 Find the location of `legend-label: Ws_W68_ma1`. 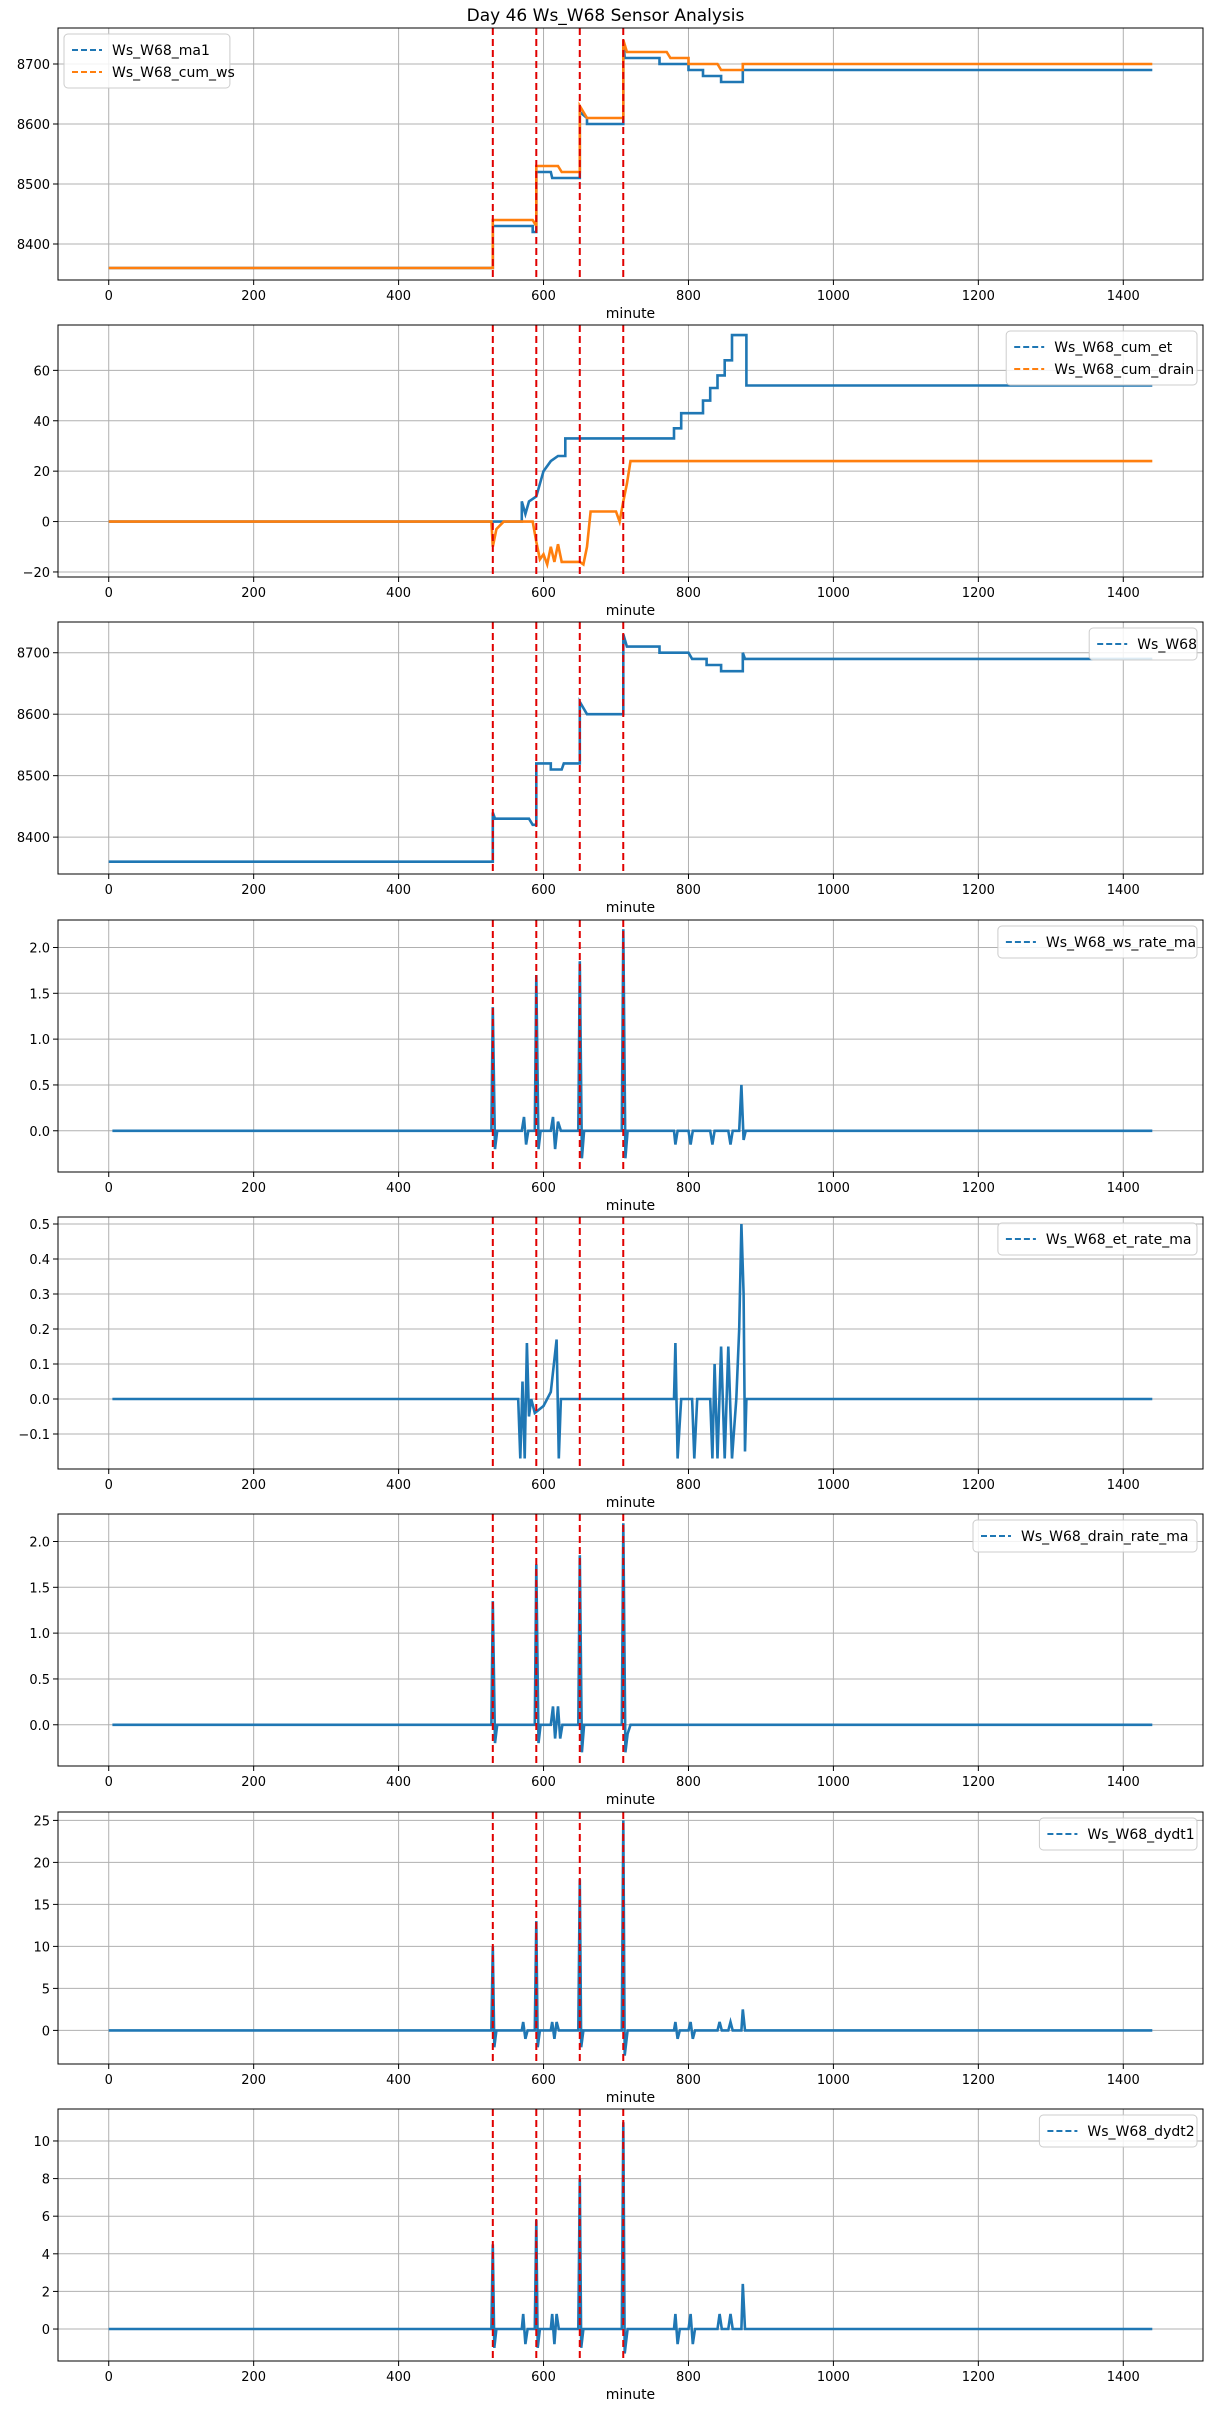

legend-label: Ws_W68_ma1 is located at coordinates (161, 51).